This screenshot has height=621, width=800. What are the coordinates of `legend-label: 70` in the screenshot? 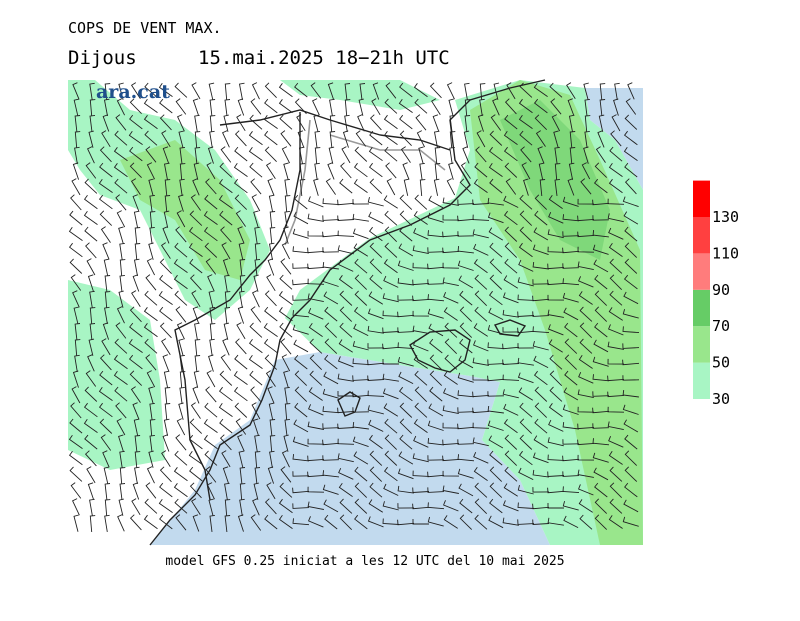 It's located at (721, 326).